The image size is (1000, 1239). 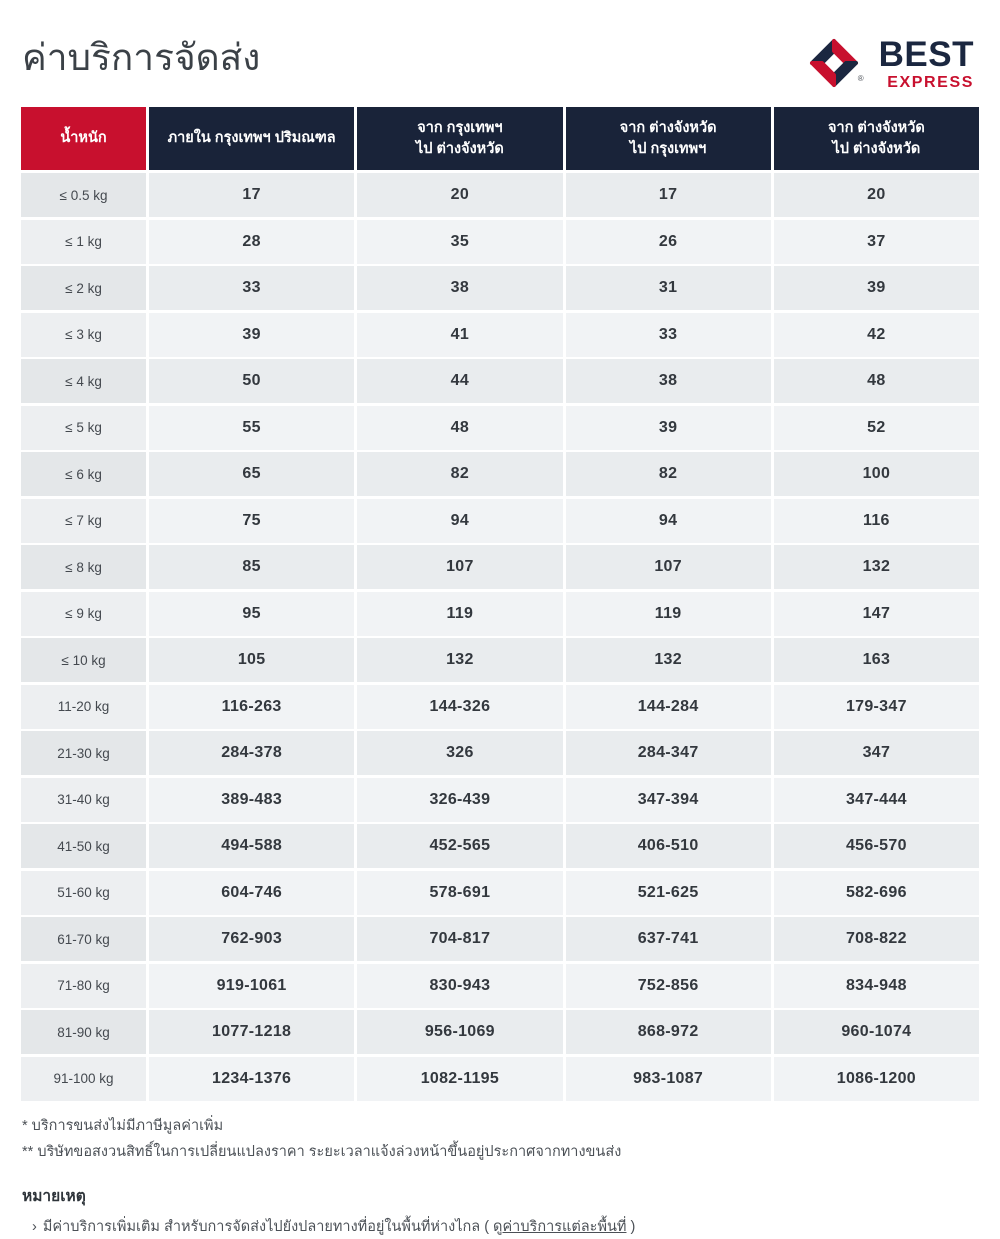 What do you see at coordinates (564, 1226) in the screenshot?
I see `area-rates-link: ค่าบริการแต่ละพื้นที่` at bounding box center [564, 1226].